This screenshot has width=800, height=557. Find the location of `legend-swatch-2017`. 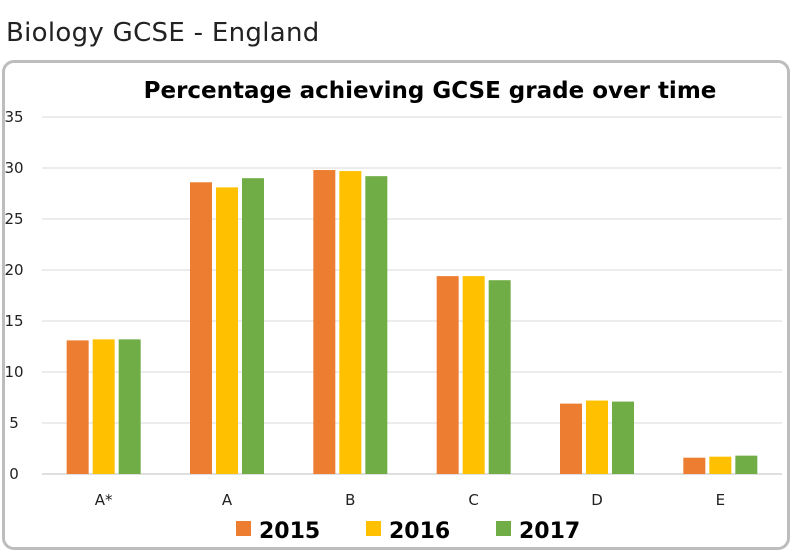

legend-swatch-2017 is located at coordinates (503, 528).